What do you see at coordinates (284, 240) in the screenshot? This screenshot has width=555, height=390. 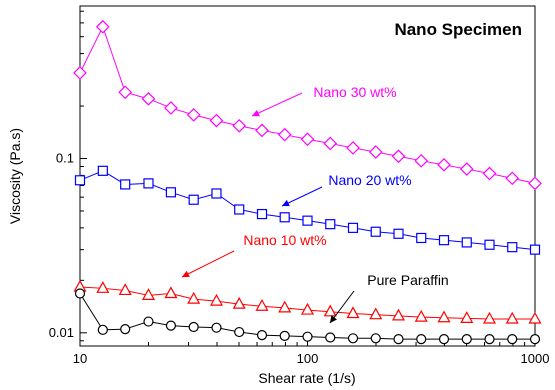 I see `annotation-label: Nano 10 wt%` at bounding box center [284, 240].